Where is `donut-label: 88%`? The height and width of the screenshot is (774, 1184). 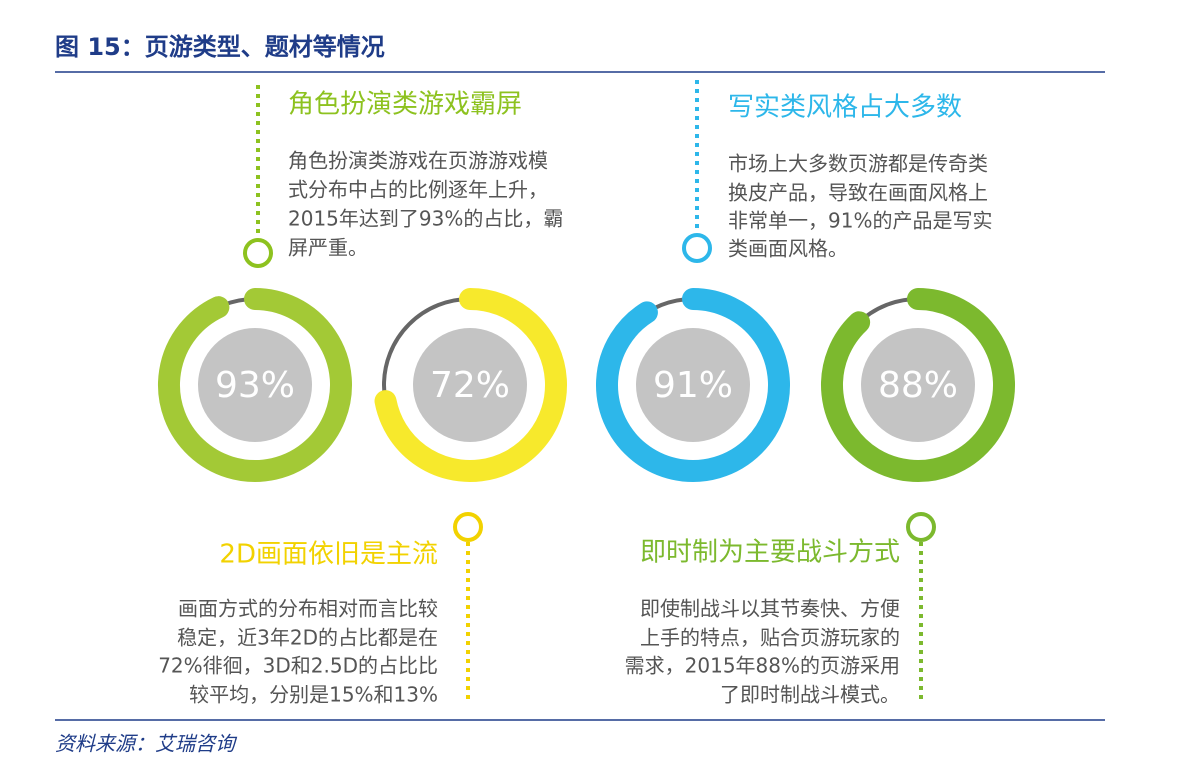
donut-label: 88% is located at coordinates (918, 385).